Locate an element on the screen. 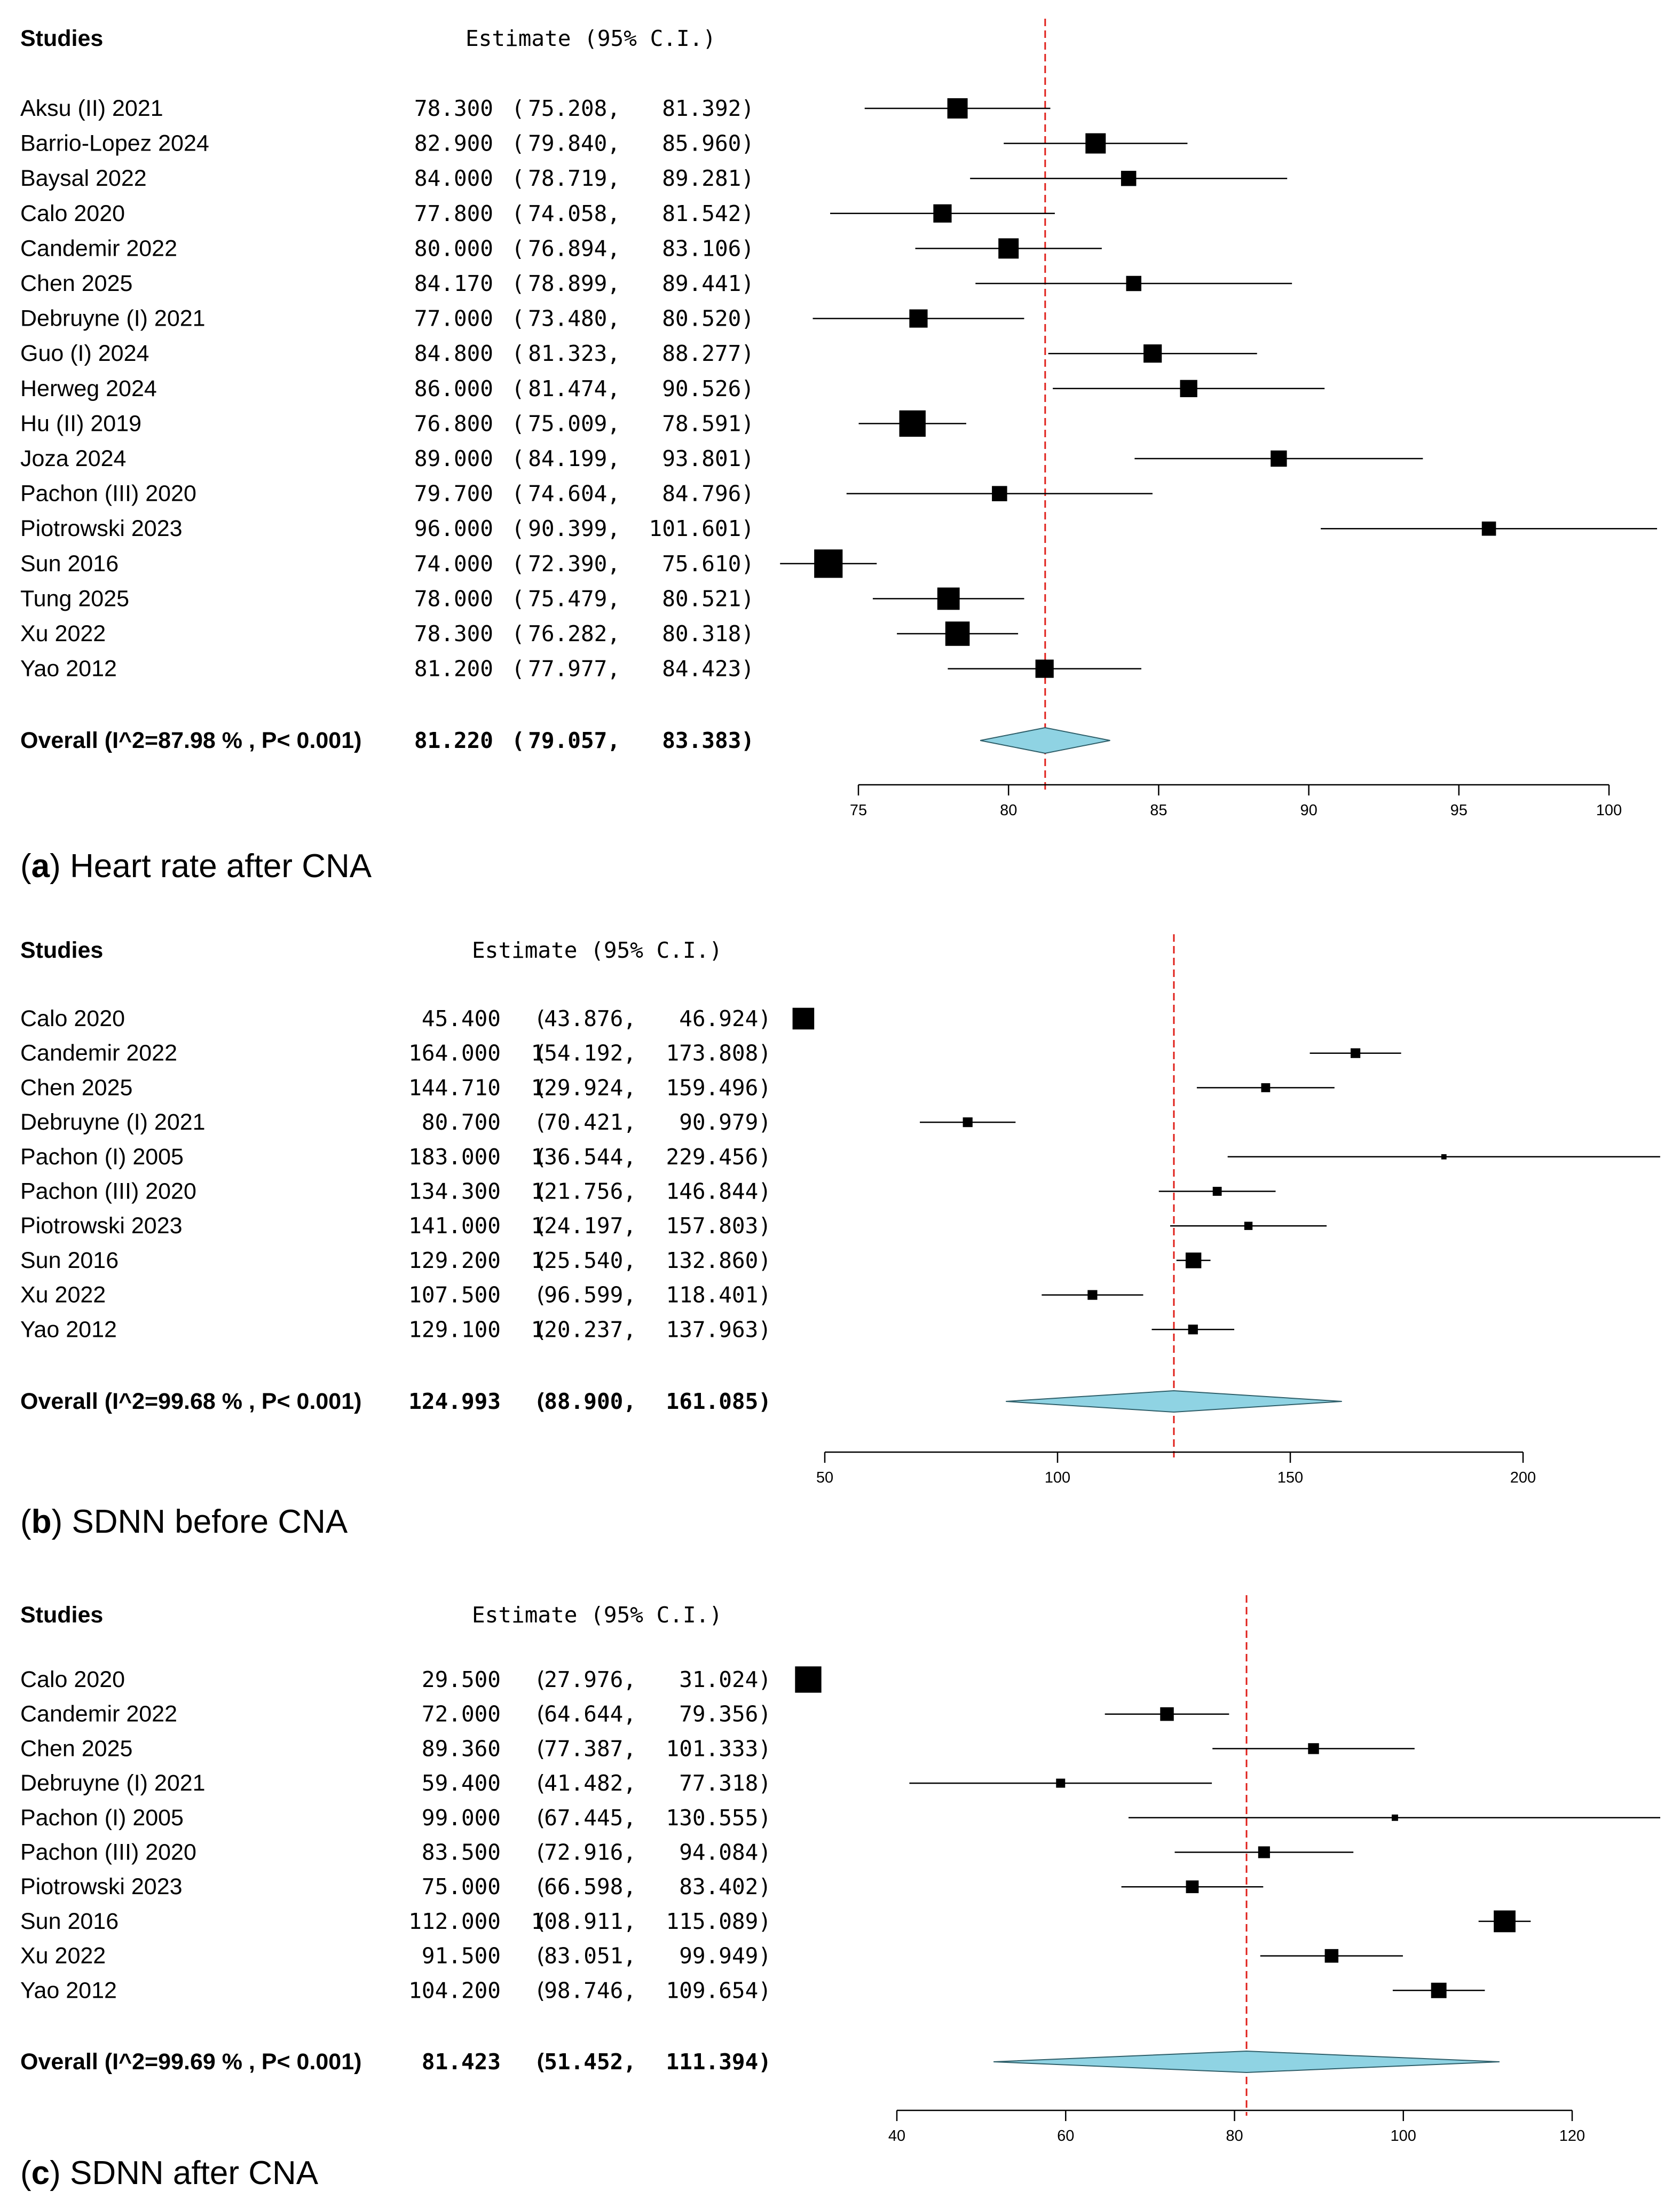 This screenshot has height=2199, width=1680. study-label: Barrio-Lopez 2024 is located at coordinates (114, 143).